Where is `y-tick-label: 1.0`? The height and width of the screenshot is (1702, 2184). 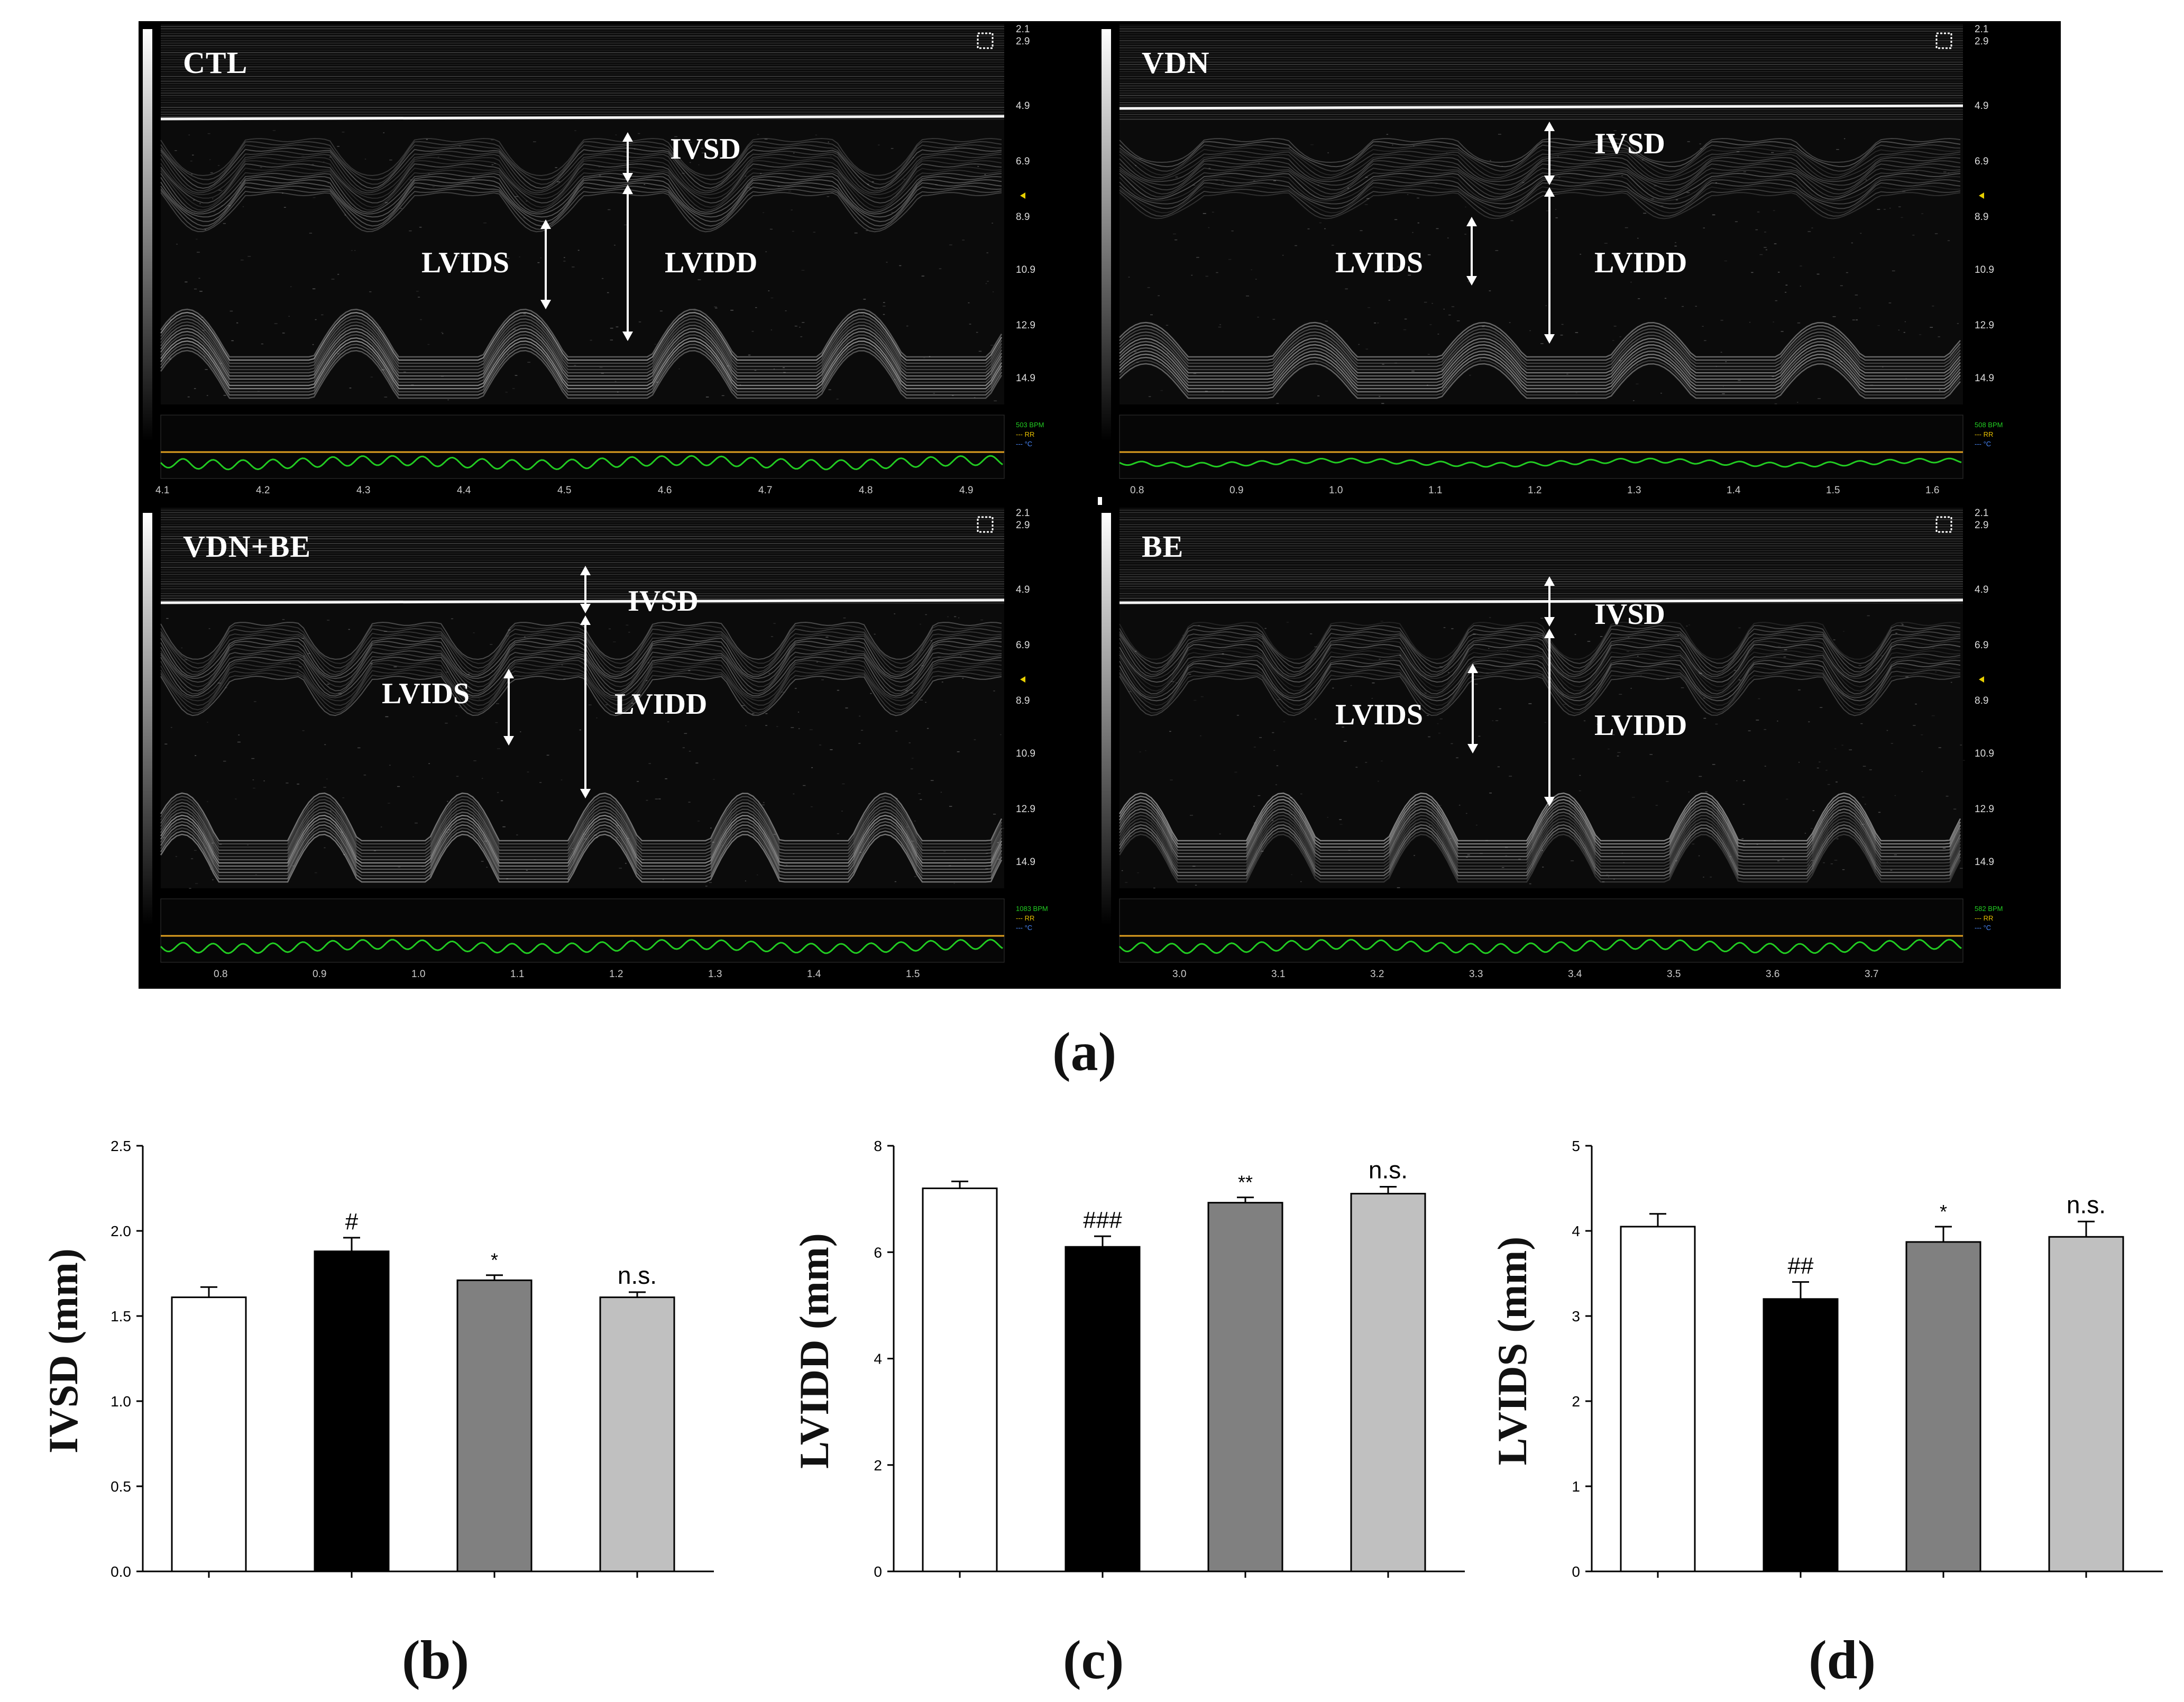 y-tick-label: 1.0 is located at coordinates (121, 1402).